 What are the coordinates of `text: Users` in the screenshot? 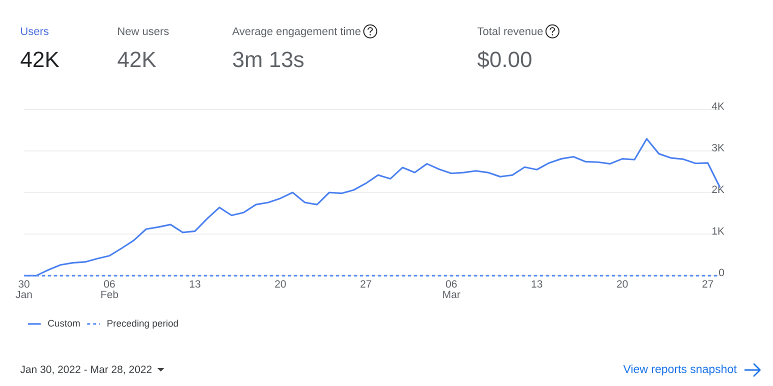 It's located at (35, 31).